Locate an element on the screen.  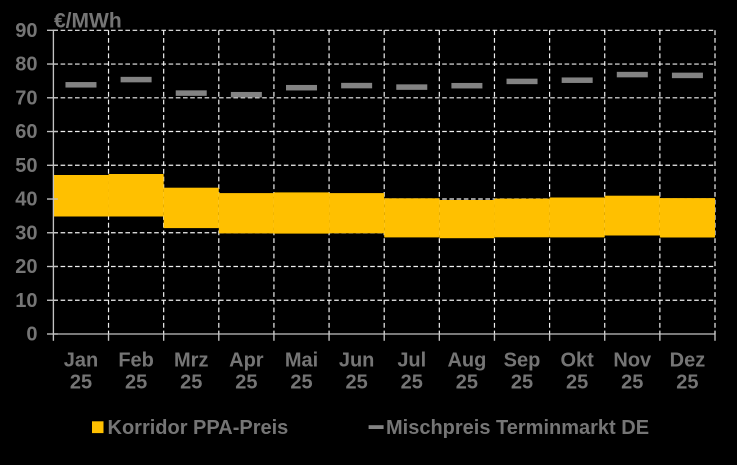
svg-text: Apr is located at coordinates (246, 360).